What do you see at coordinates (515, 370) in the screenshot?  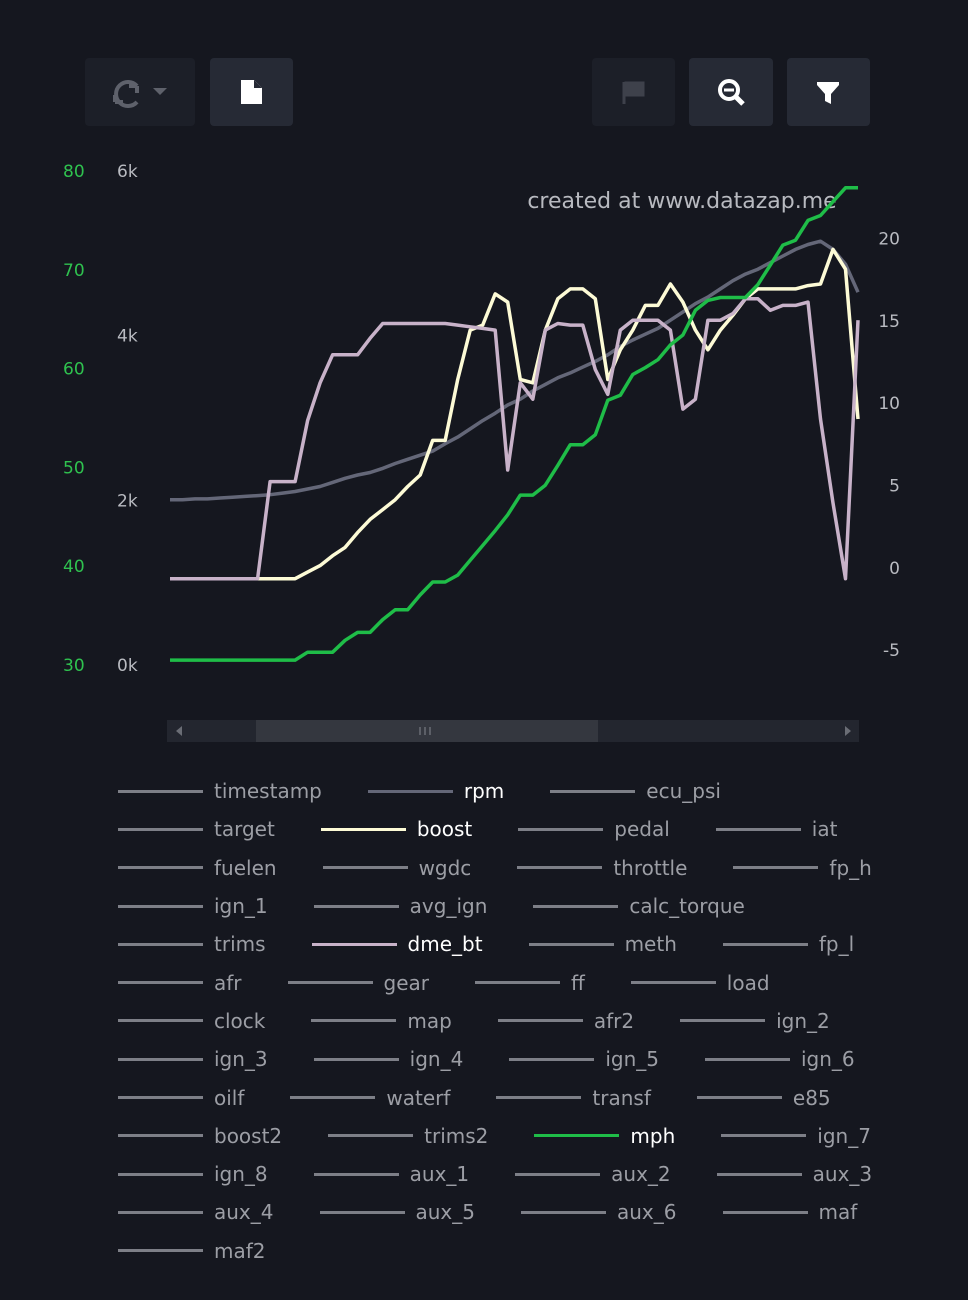 I see `series-line` at bounding box center [515, 370].